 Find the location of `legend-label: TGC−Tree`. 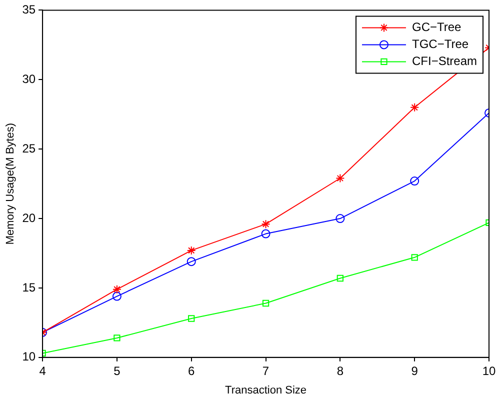

legend-label: TGC−Tree is located at coordinates (440, 44).